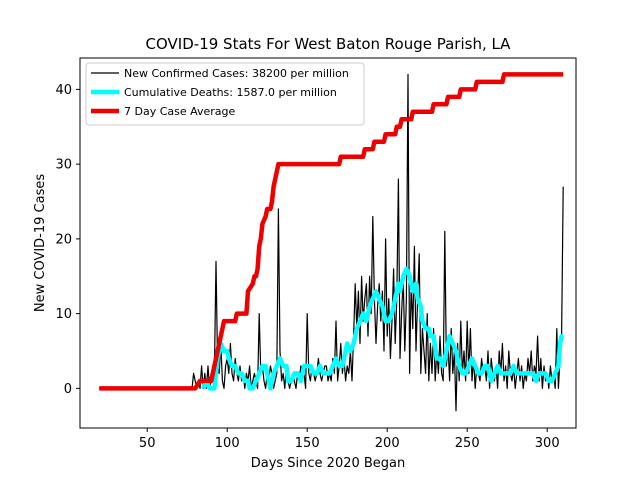  What do you see at coordinates (307, 443) in the screenshot?
I see `x-tick-label: 150` at bounding box center [307, 443].